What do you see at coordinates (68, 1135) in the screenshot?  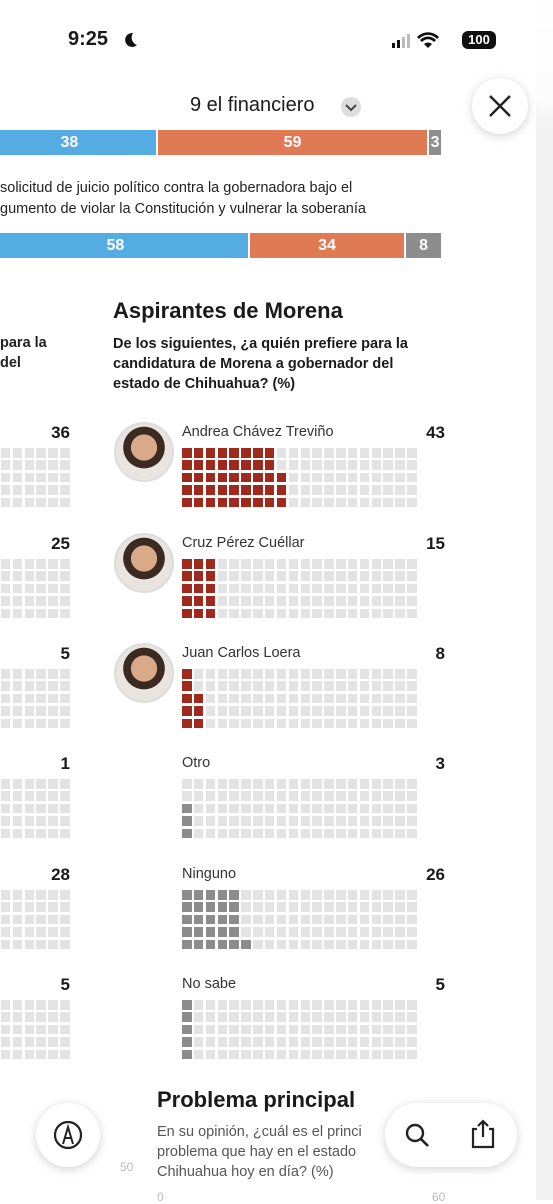 I see `markup-button` at bounding box center [68, 1135].